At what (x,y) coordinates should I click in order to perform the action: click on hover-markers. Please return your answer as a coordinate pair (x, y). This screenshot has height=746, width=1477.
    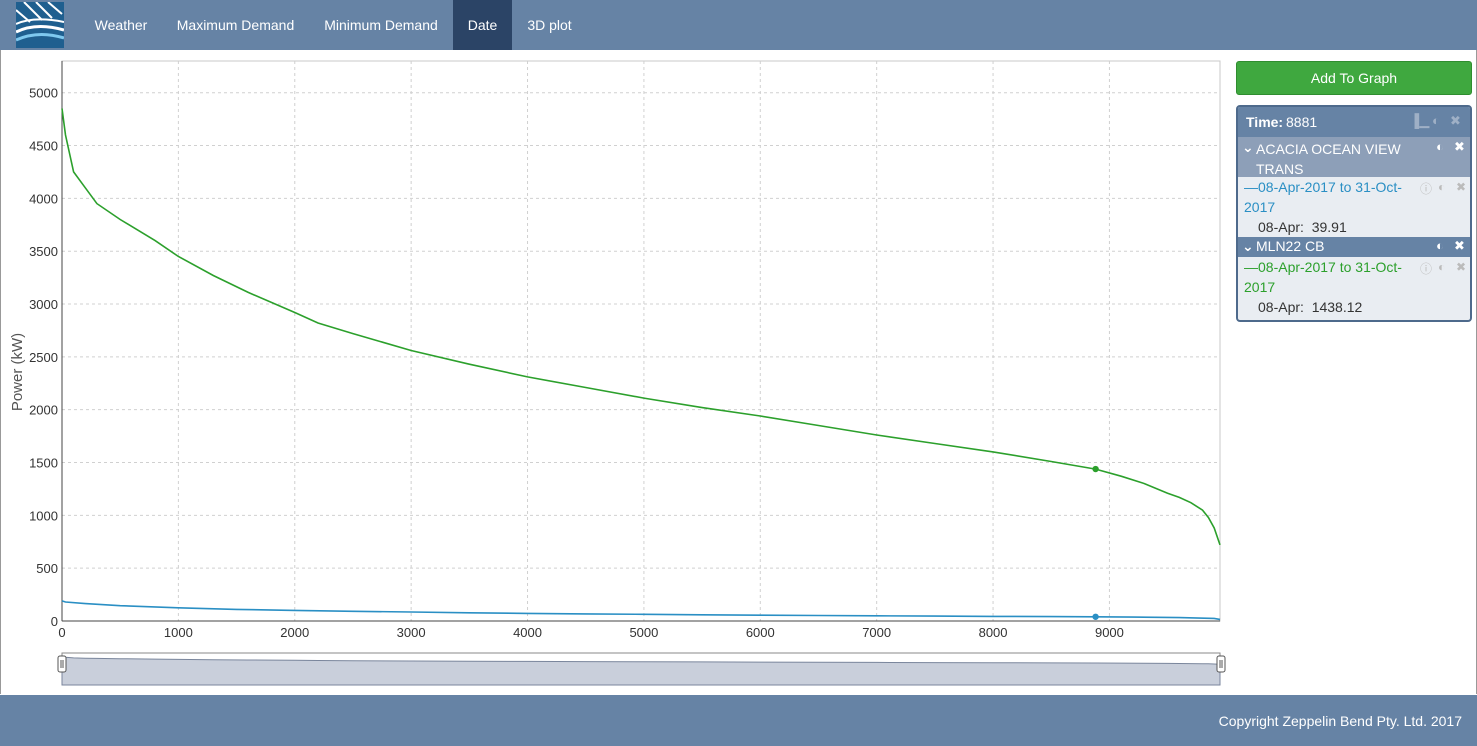
    Looking at the image, I should click on (1095, 542).